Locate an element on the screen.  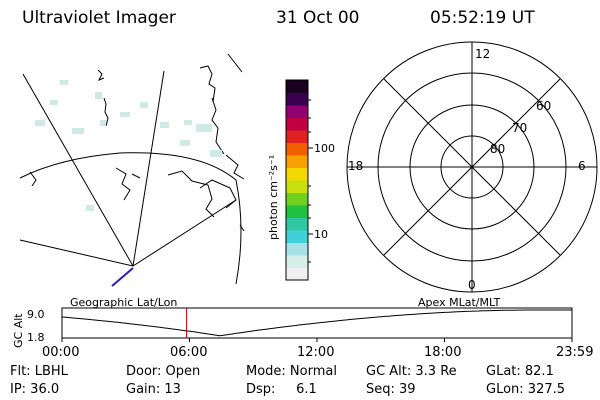
colorbar is located at coordinates (297, 180).